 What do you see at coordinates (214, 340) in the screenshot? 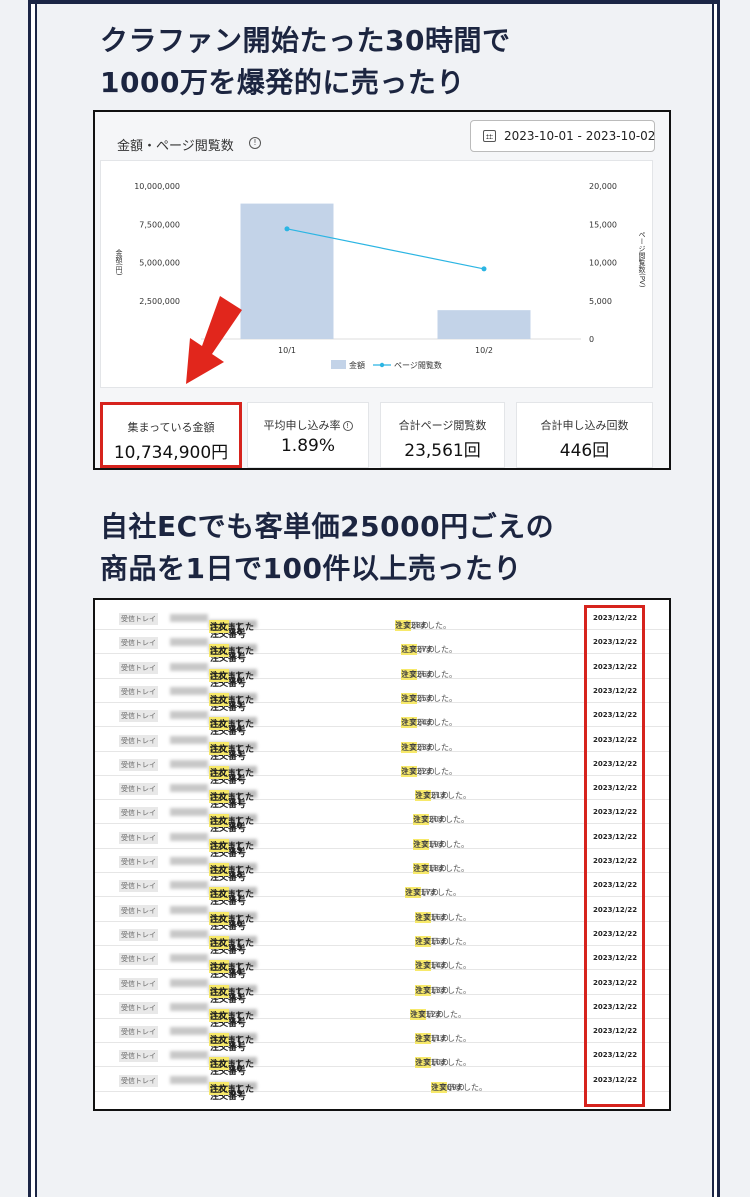
I see `red-arrow-icon` at bounding box center [214, 340].